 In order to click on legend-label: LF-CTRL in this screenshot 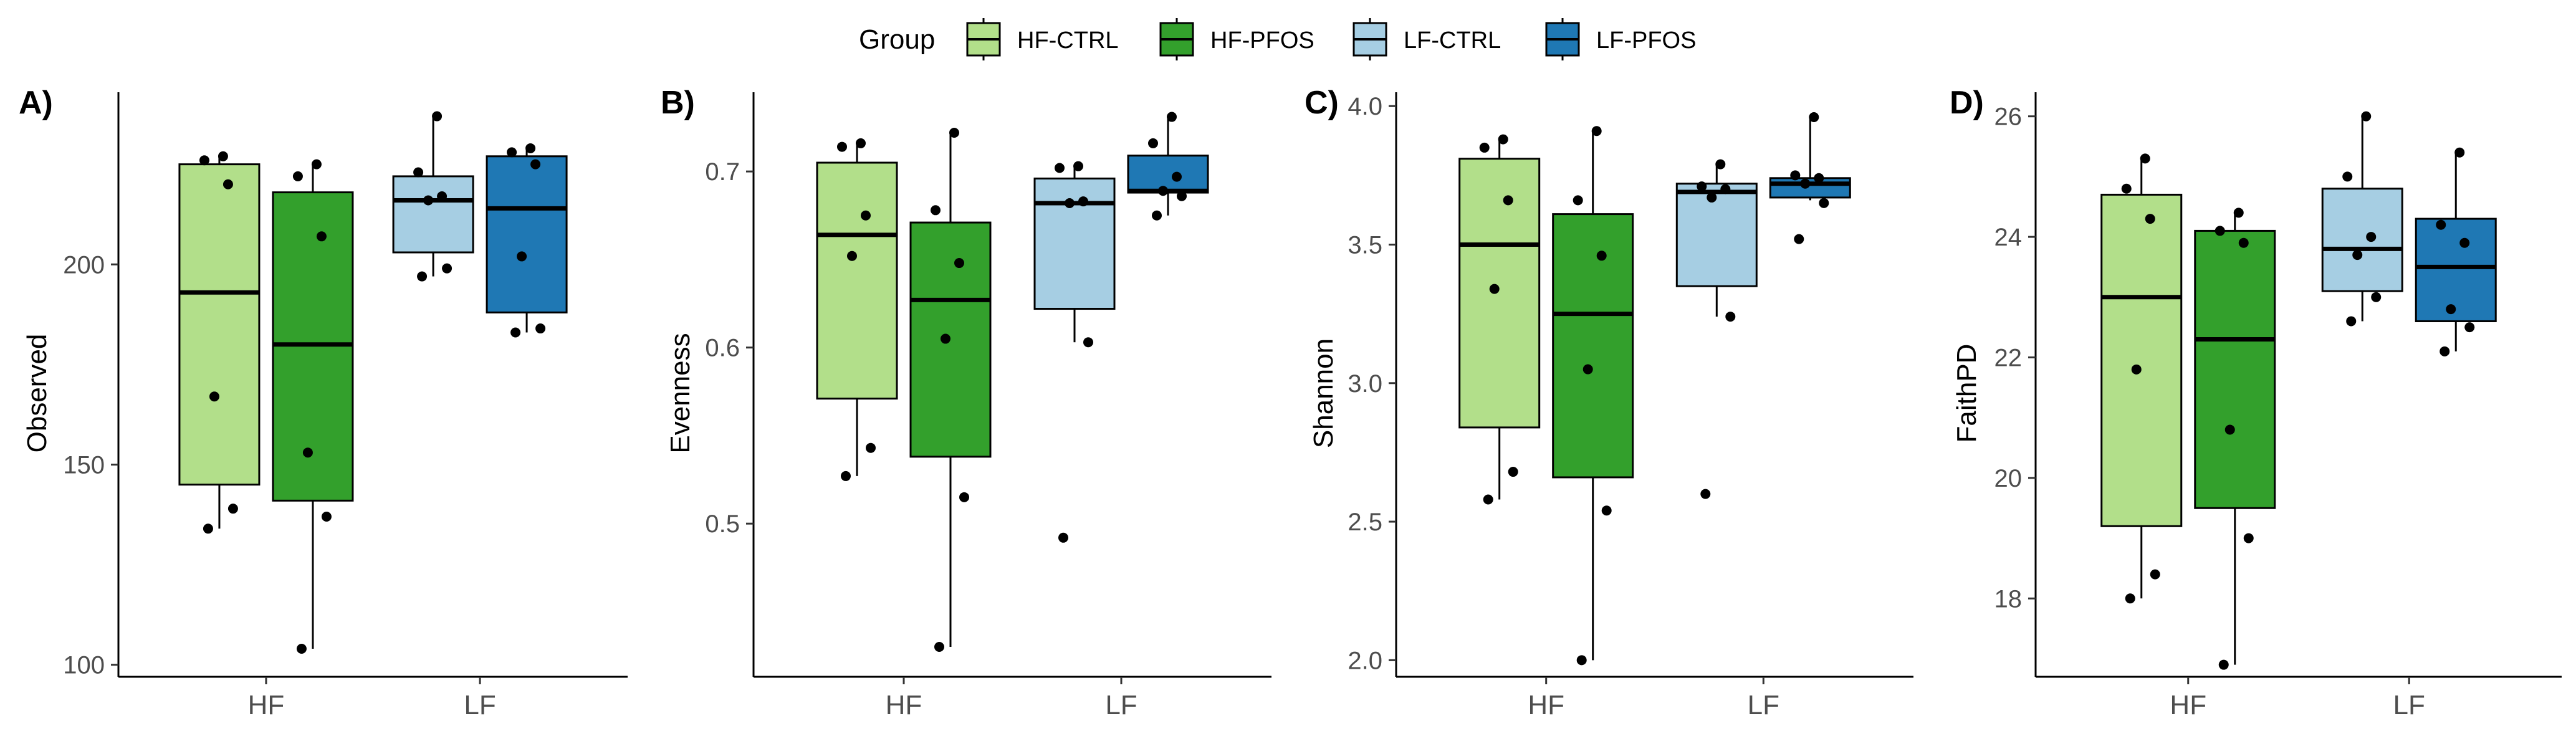, I will do `click(1453, 40)`.